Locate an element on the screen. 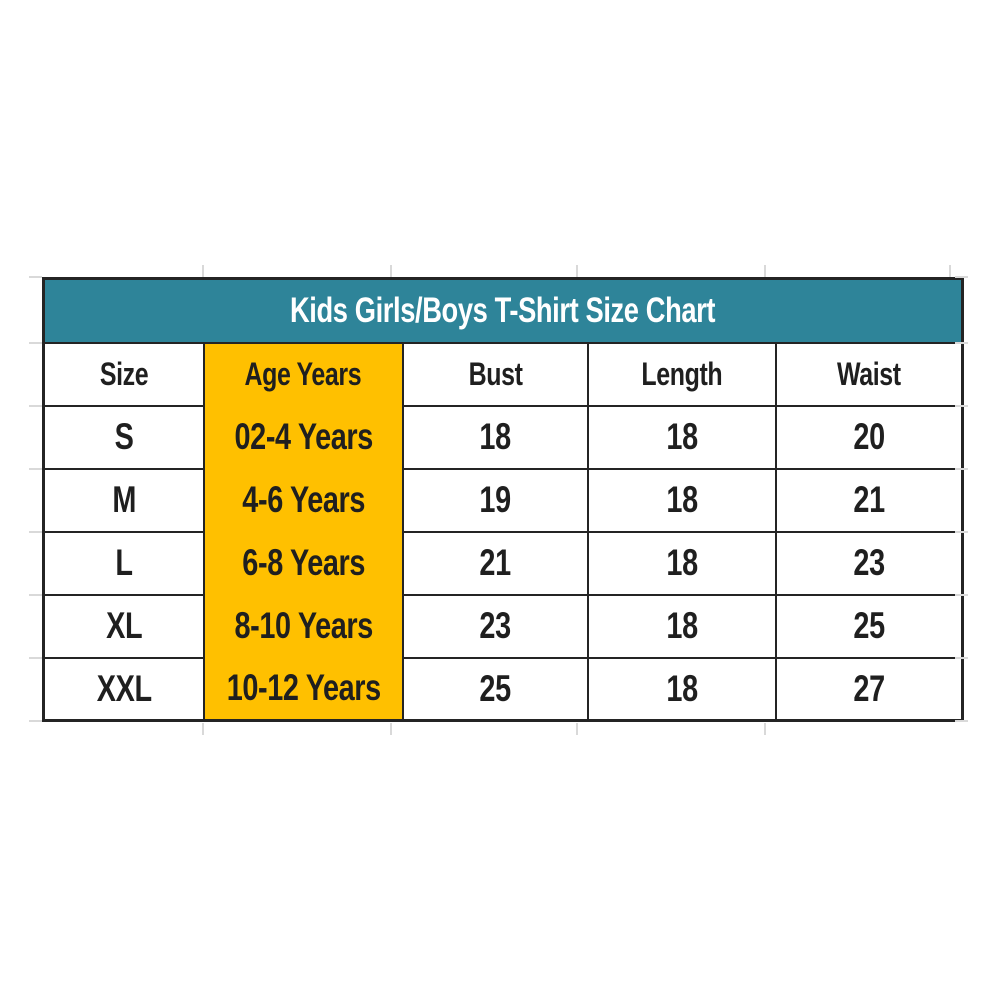 The height and width of the screenshot is (1000, 1000). column-header-label: Age Years is located at coordinates (303, 374).